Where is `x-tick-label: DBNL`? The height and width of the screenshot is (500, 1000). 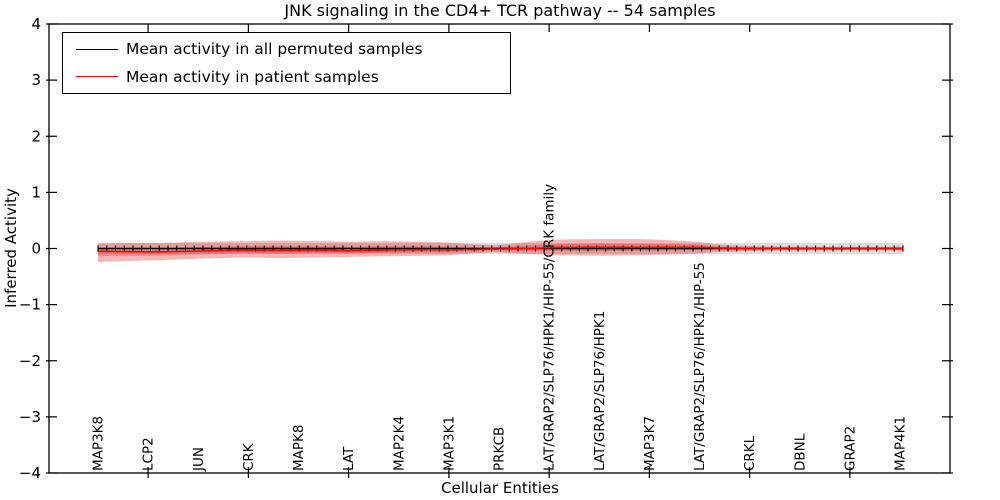
x-tick-label: DBNL is located at coordinates (800, 452).